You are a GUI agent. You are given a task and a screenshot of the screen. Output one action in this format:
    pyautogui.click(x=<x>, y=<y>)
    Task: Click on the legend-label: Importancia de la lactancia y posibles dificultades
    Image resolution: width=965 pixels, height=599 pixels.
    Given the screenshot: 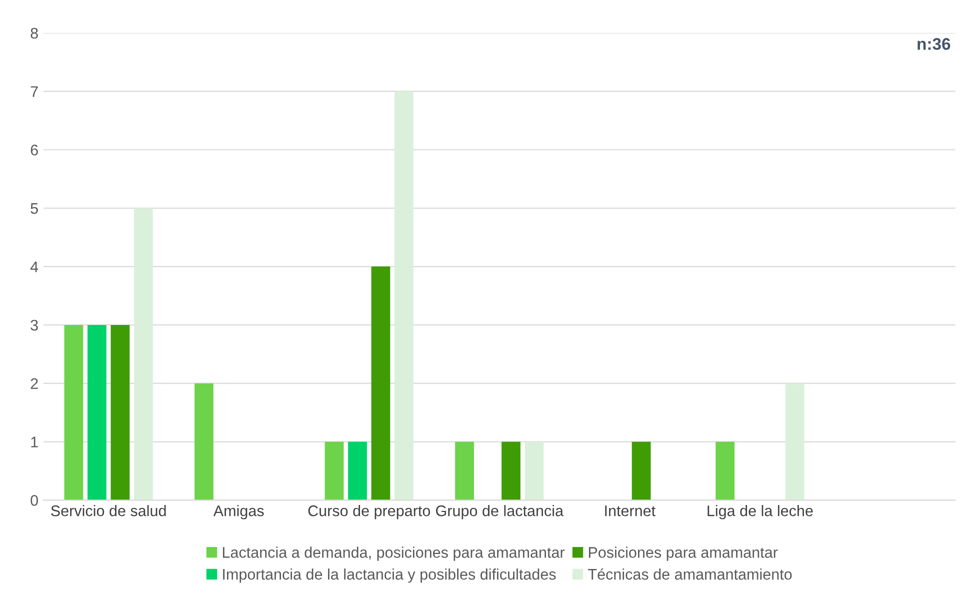 What is the action you would take?
    pyautogui.click(x=389, y=575)
    